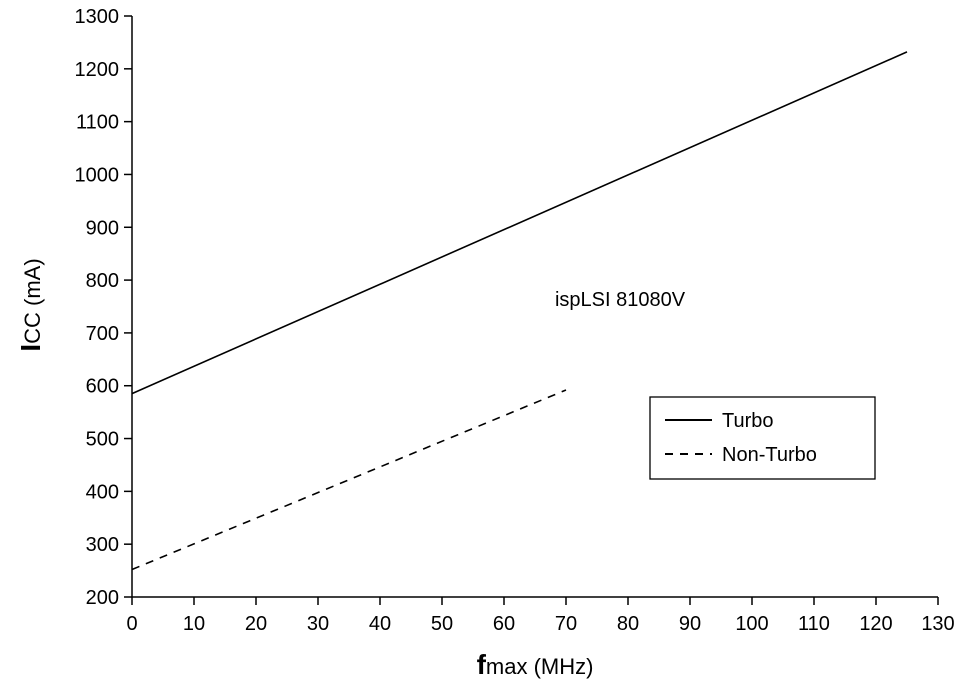 The width and height of the screenshot is (964, 683). Describe the element at coordinates (566, 624) in the screenshot. I see `x-tick-label: 70` at that location.